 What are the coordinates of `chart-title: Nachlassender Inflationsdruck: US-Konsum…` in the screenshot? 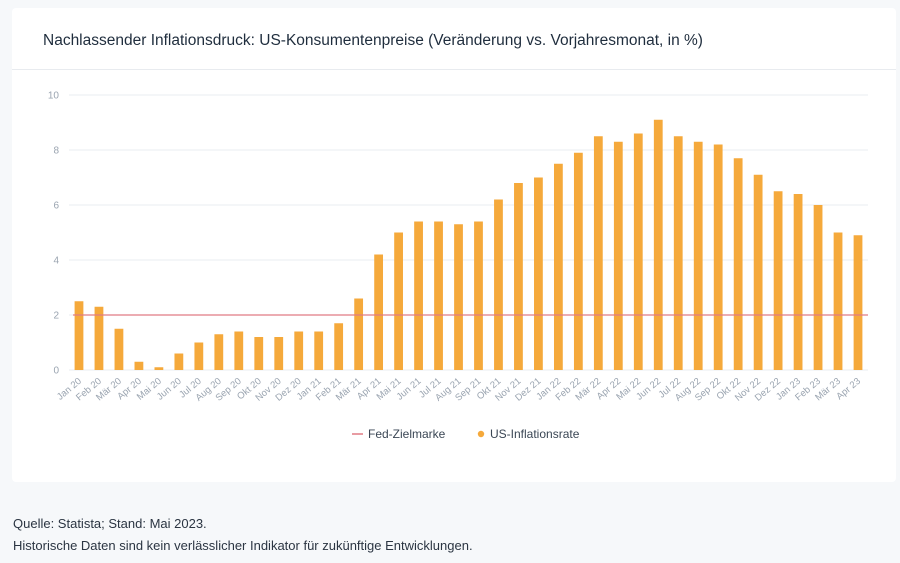 It's located at (373, 40).